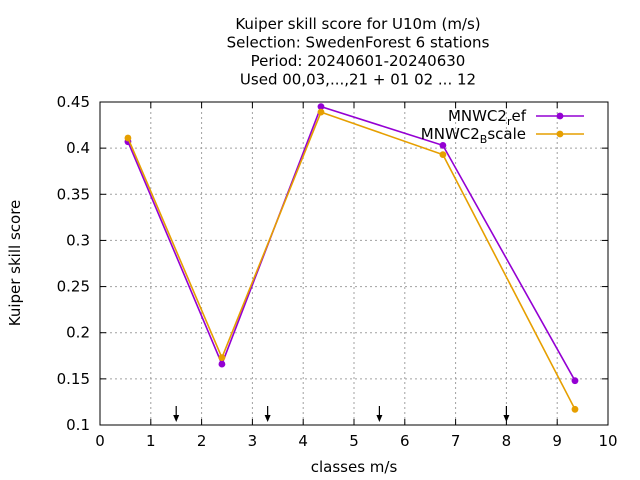 Image resolution: width=640 pixels, height=480 pixels. Describe the element at coordinates (557, 441) in the screenshot. I see `x-tick-label: 9` at that location.